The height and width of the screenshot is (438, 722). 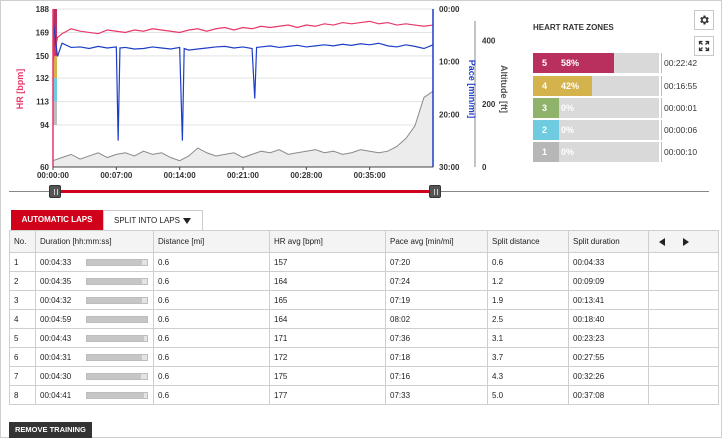 What do you see at coordinates (22, 281) in the screenshot?
I see `cell-no: 2` at bounding box center [22, 281].